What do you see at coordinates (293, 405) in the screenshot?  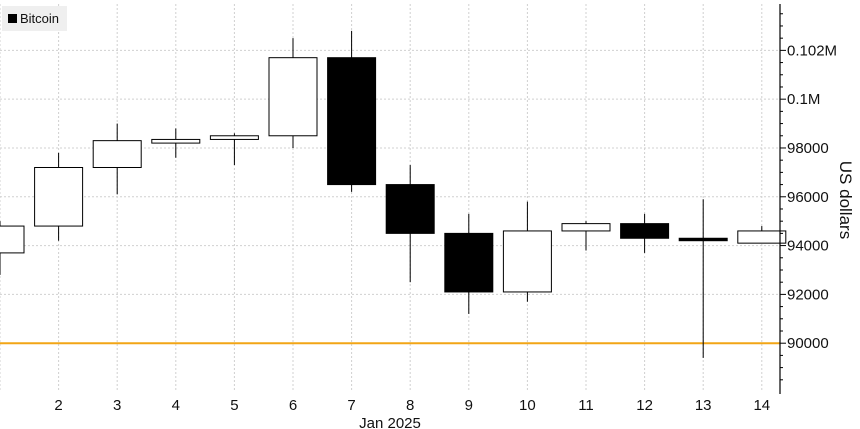 I see `x-tick-label: 6` at bounding box center [293, 405].